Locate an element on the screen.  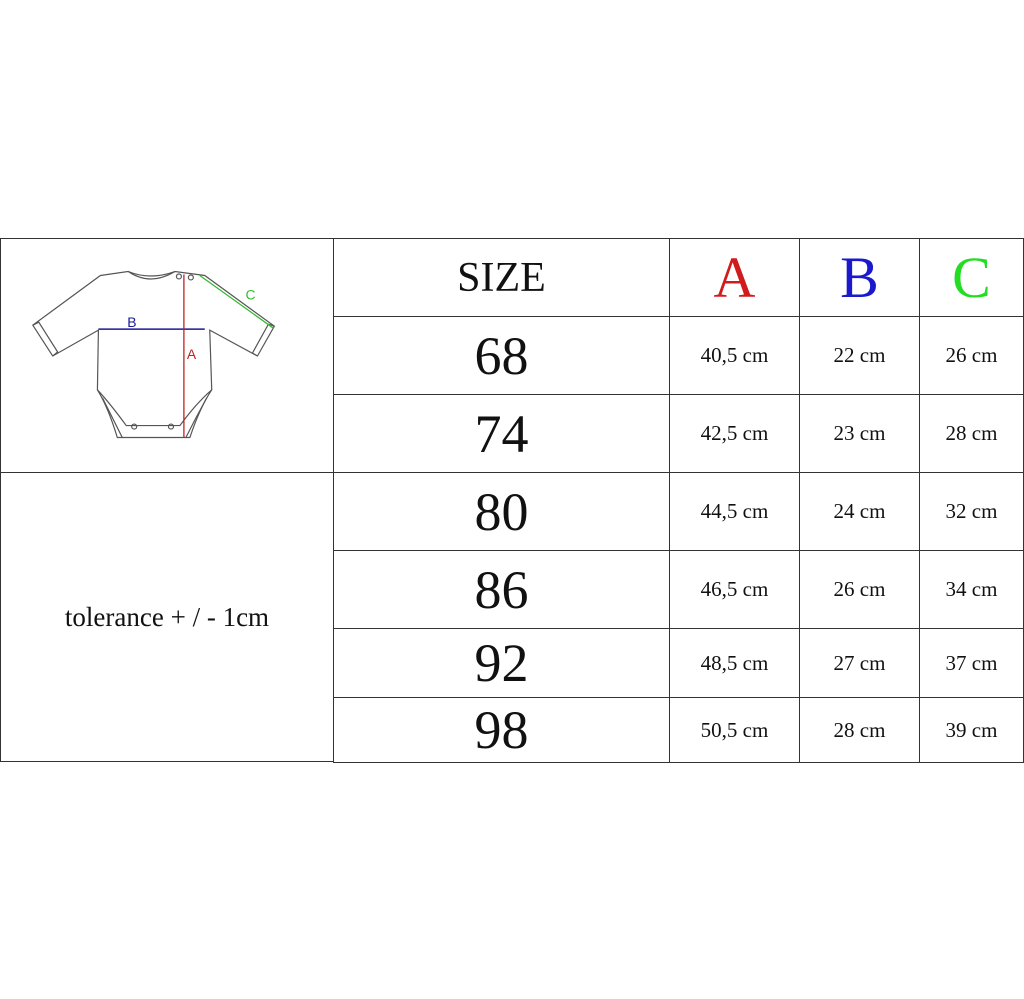
header-b: B is located at coordinates (859, 277).